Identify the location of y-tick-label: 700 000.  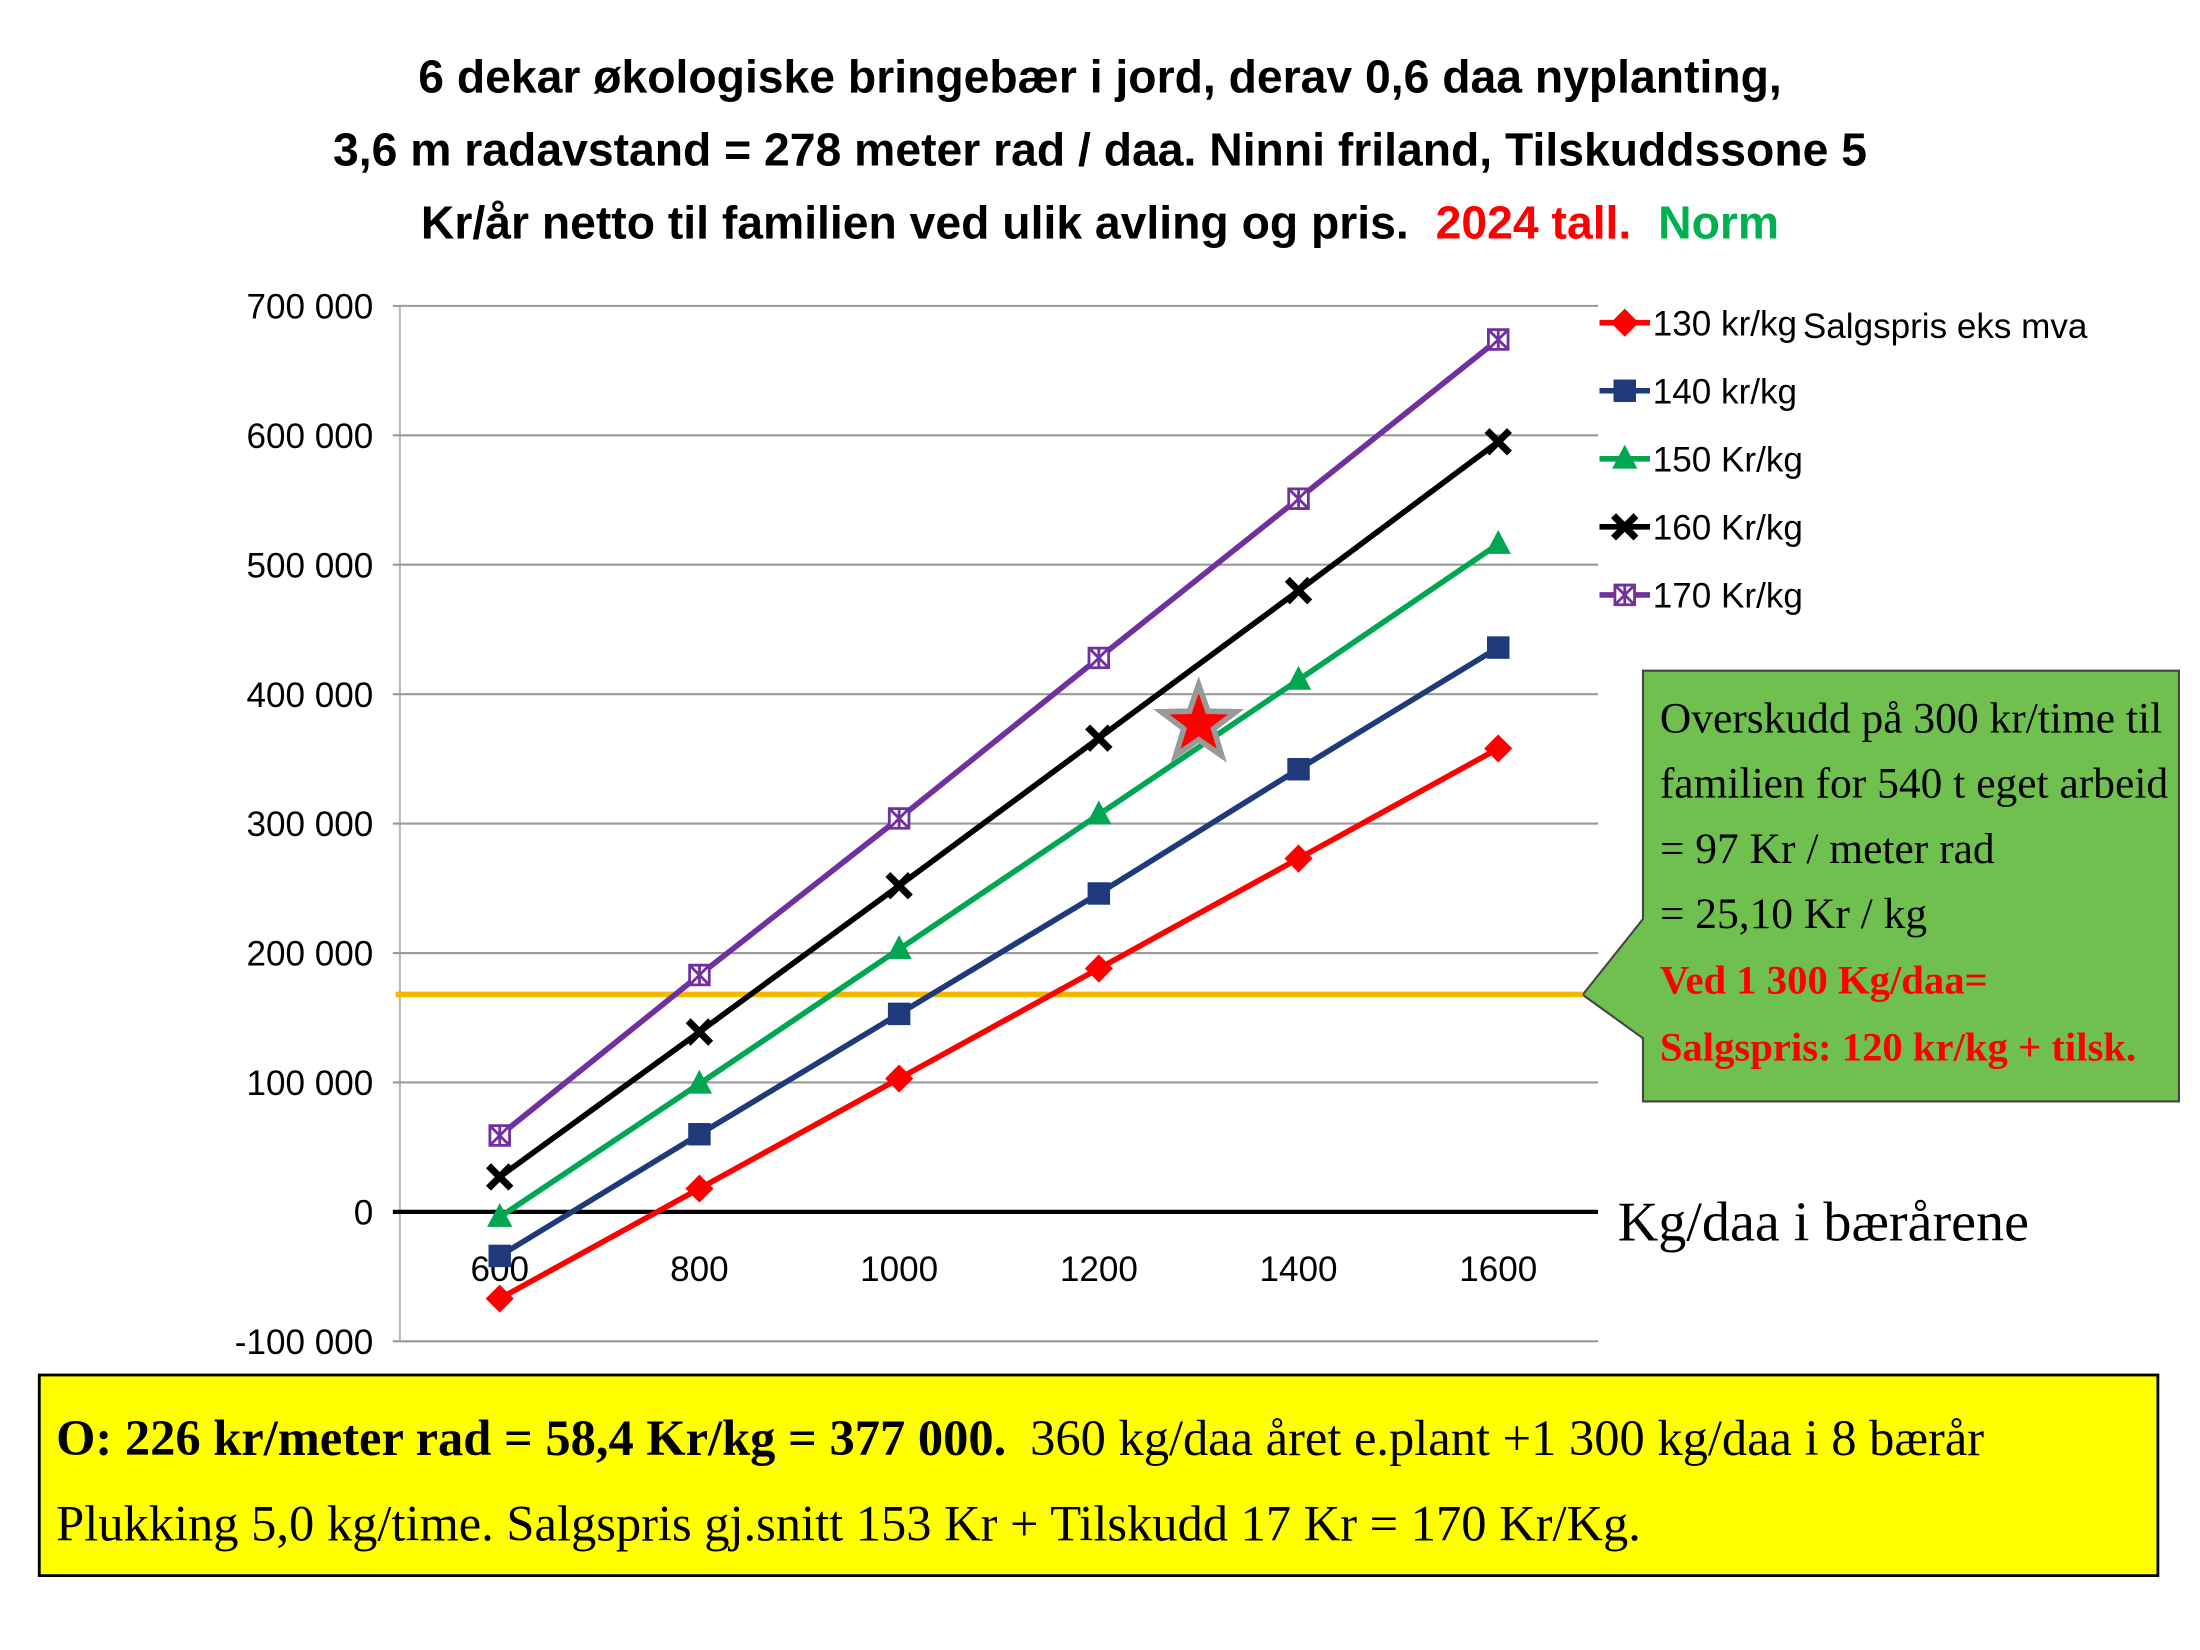
(309, 306).